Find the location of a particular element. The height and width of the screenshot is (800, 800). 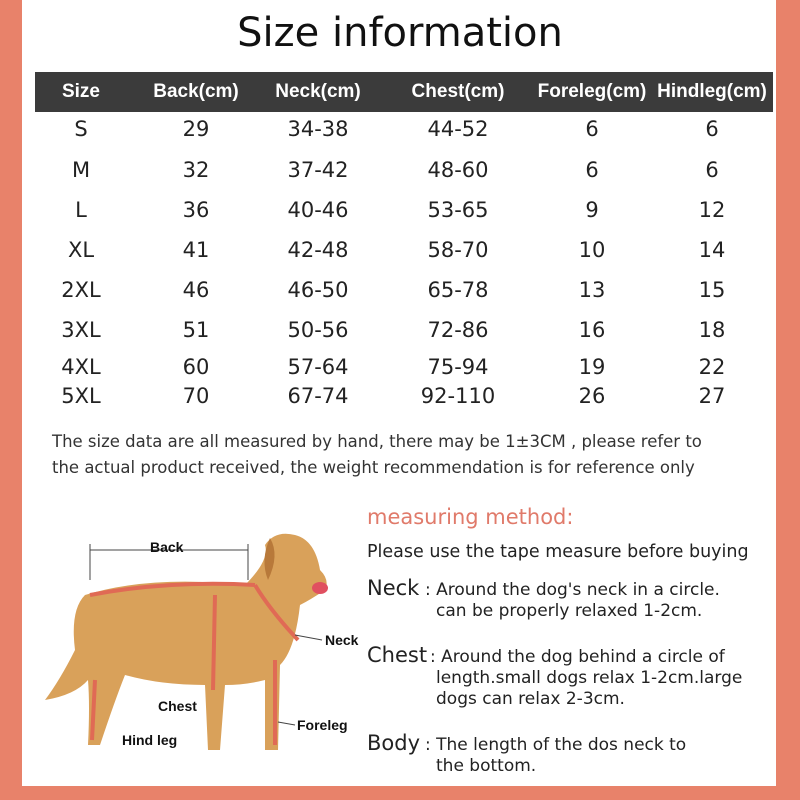

table-cell: 60 is located at coordinates (196, 367).